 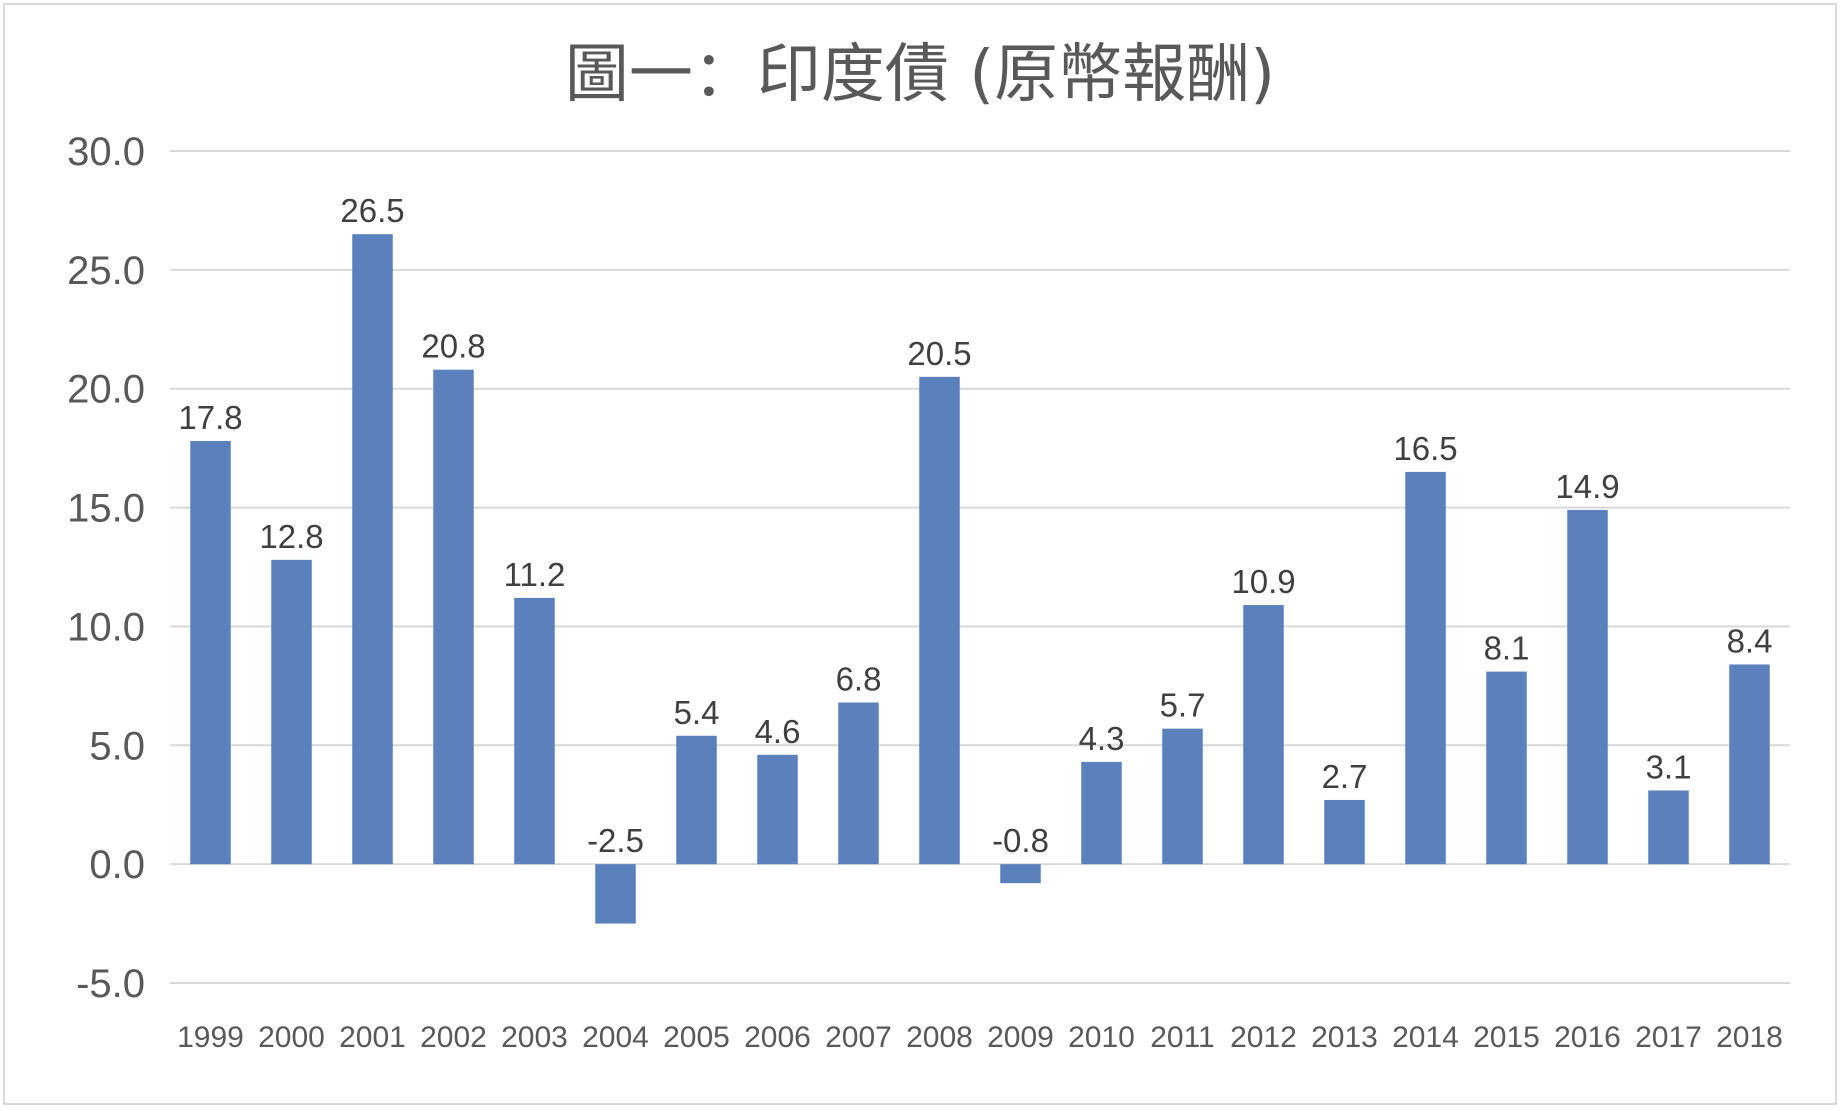 I want to click on x-tick-label: 2010, so click(x=1101, y=1037).